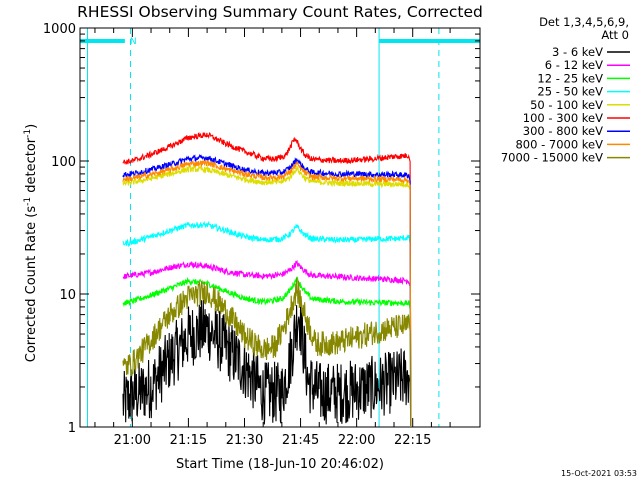  I want to click on night-flag-label: N, so click(133, 42).